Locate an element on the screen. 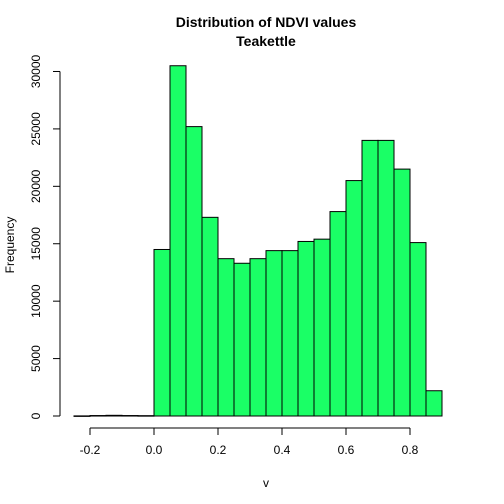 The height and width of the screenshot is (504, 504). x-tick-label-0: -0.2 is located at coordinates (90, 450).